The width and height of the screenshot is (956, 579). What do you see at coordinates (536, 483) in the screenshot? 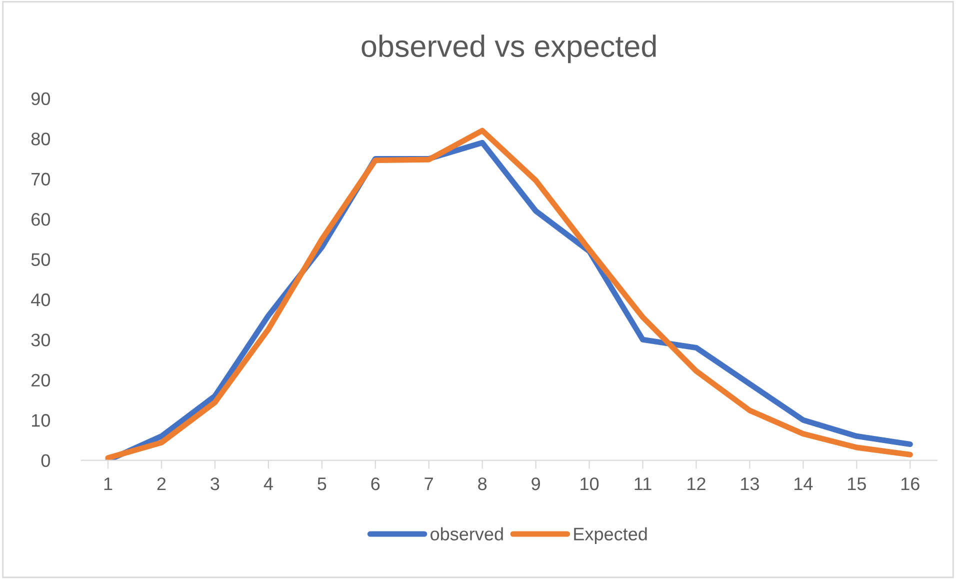
I see `x-tick-label: 9` at bounding box center [536, 483].